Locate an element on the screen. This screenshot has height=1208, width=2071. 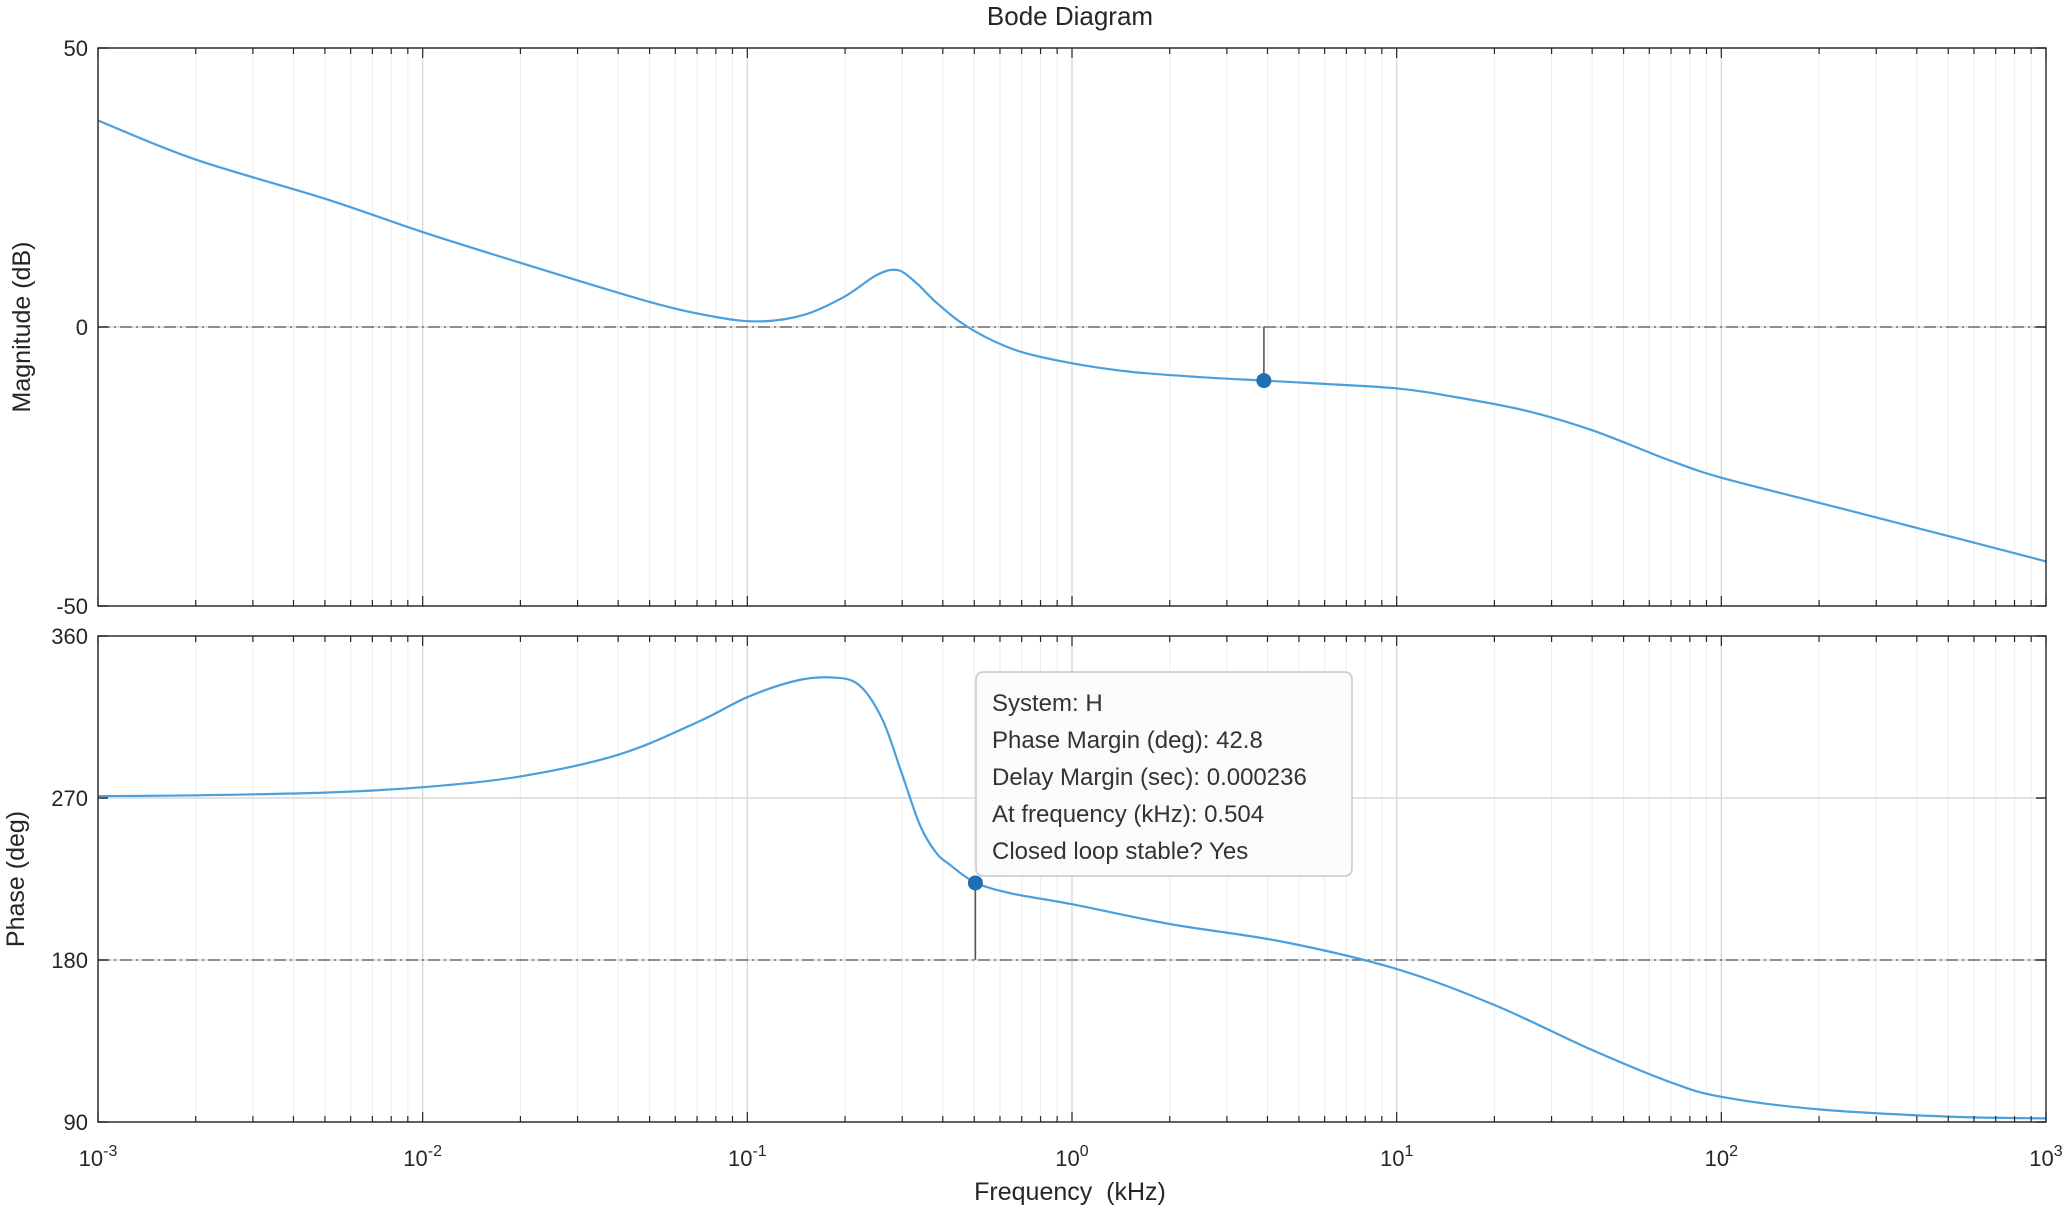
magnitude-markers is located at coordinates (1264, 358).